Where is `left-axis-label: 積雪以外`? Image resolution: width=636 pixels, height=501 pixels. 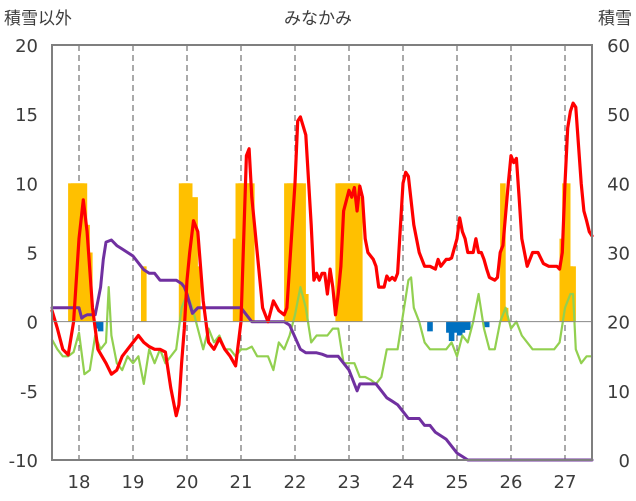
left-axis-label: 積雪以外 is located at coordinates (38, 19).